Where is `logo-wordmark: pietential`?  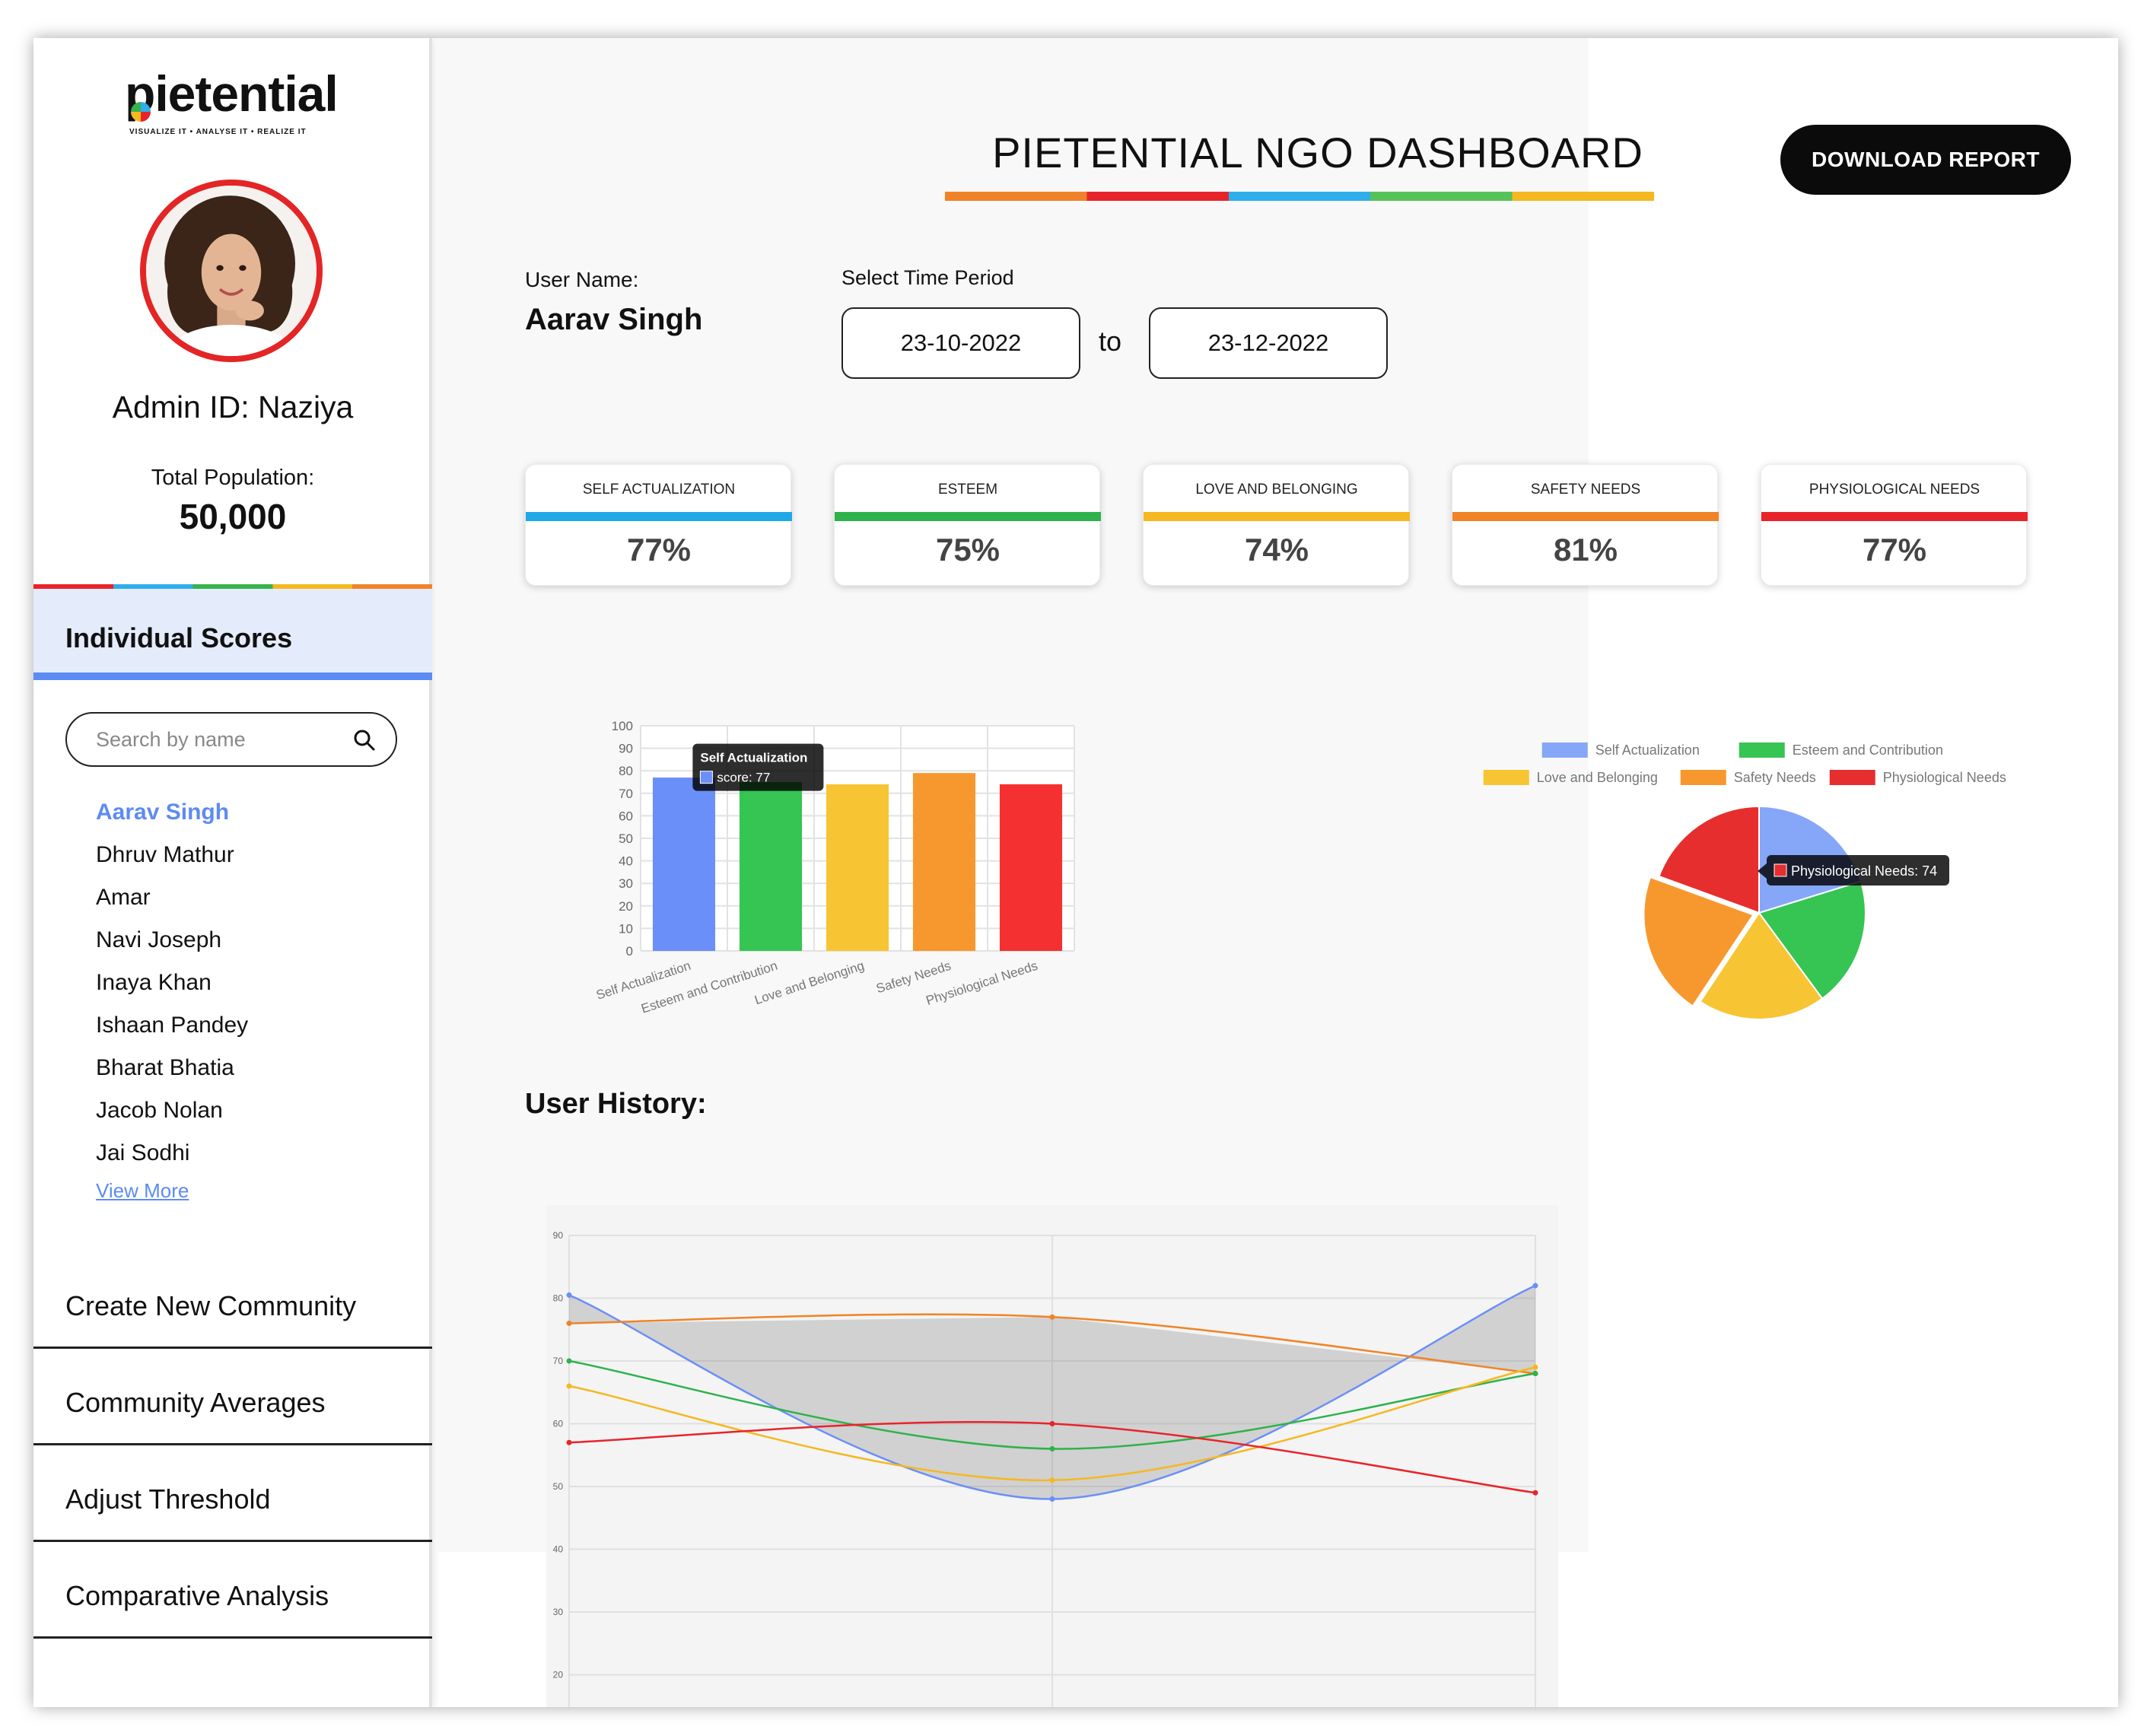
logo-wordmark: pietential is located at coordinates (232, 93).